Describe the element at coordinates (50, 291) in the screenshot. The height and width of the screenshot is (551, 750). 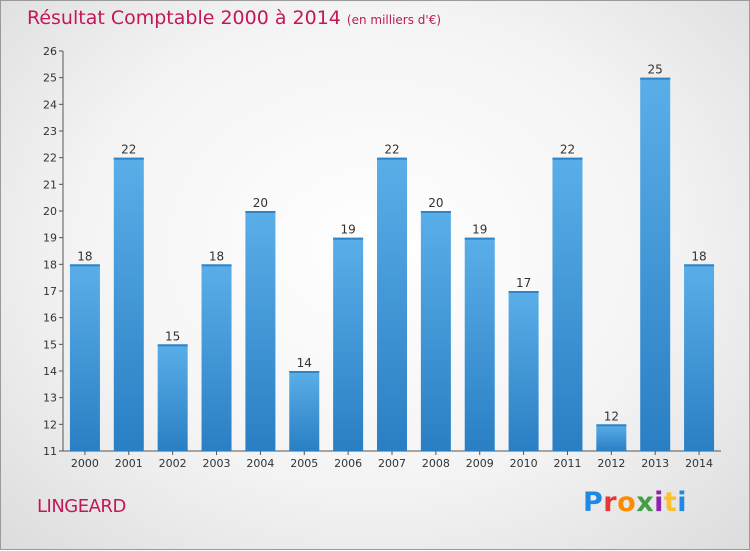
I see `y-tick-label: 17` at that location.